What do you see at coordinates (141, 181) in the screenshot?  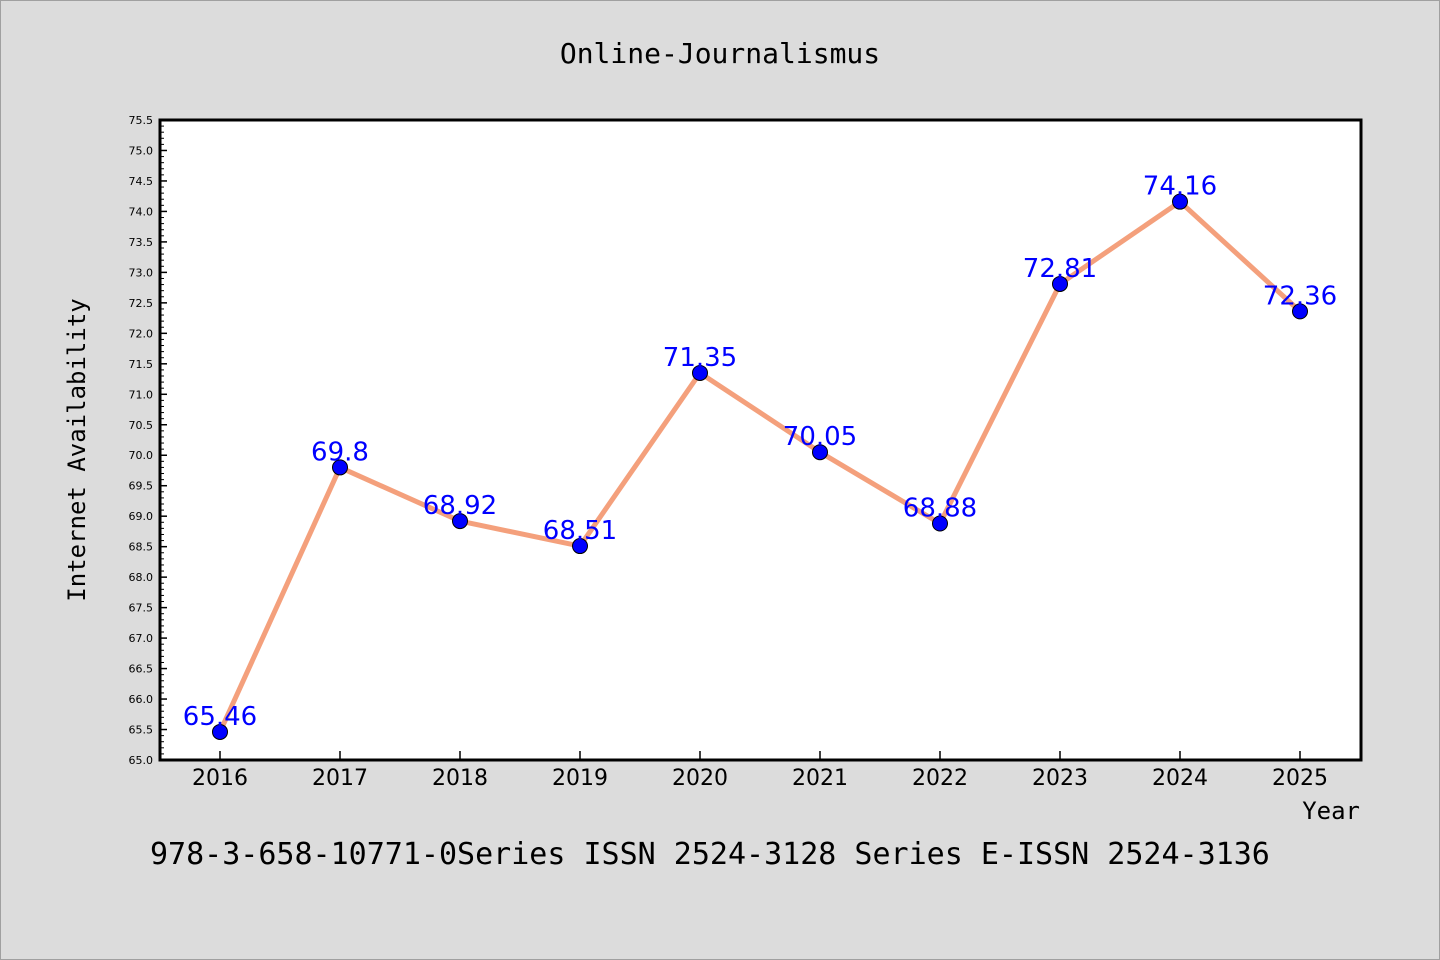 I see `y-tick-label: 74.5` at bounding box center [141, 181].